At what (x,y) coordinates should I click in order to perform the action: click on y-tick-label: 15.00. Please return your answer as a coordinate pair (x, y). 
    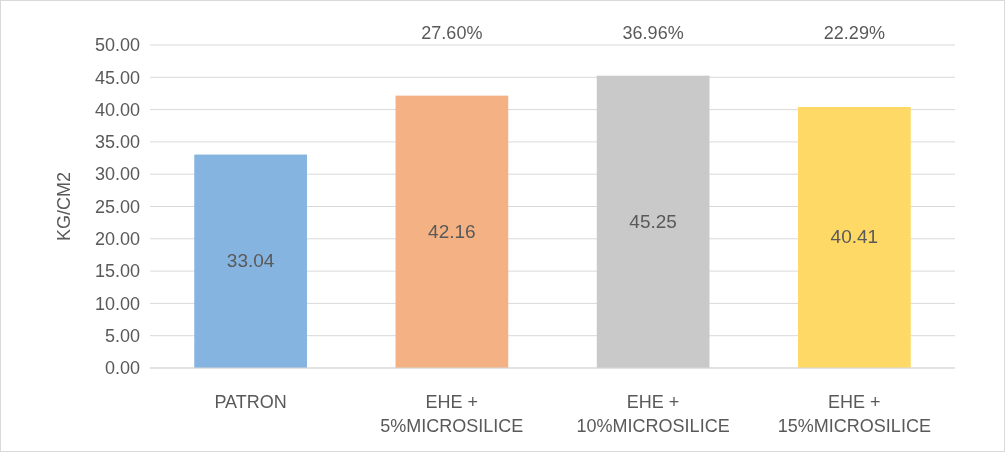
    Looking at the image, I should click on (117, 271).